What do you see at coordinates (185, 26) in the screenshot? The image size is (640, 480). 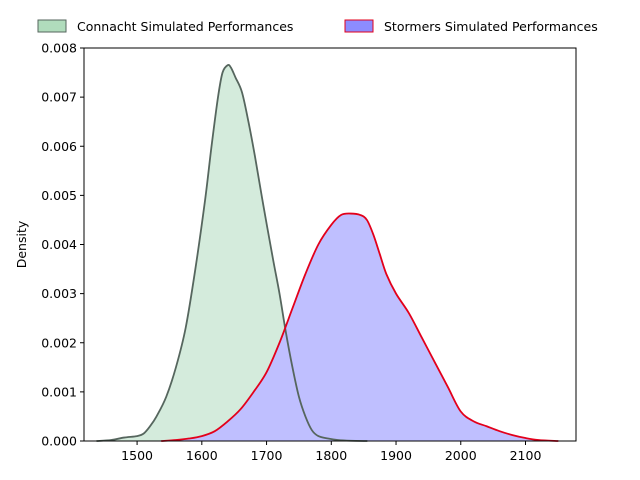 I see `legend-label-series-1: Connacht Simulated Performances` at bounding box center [185, 26].